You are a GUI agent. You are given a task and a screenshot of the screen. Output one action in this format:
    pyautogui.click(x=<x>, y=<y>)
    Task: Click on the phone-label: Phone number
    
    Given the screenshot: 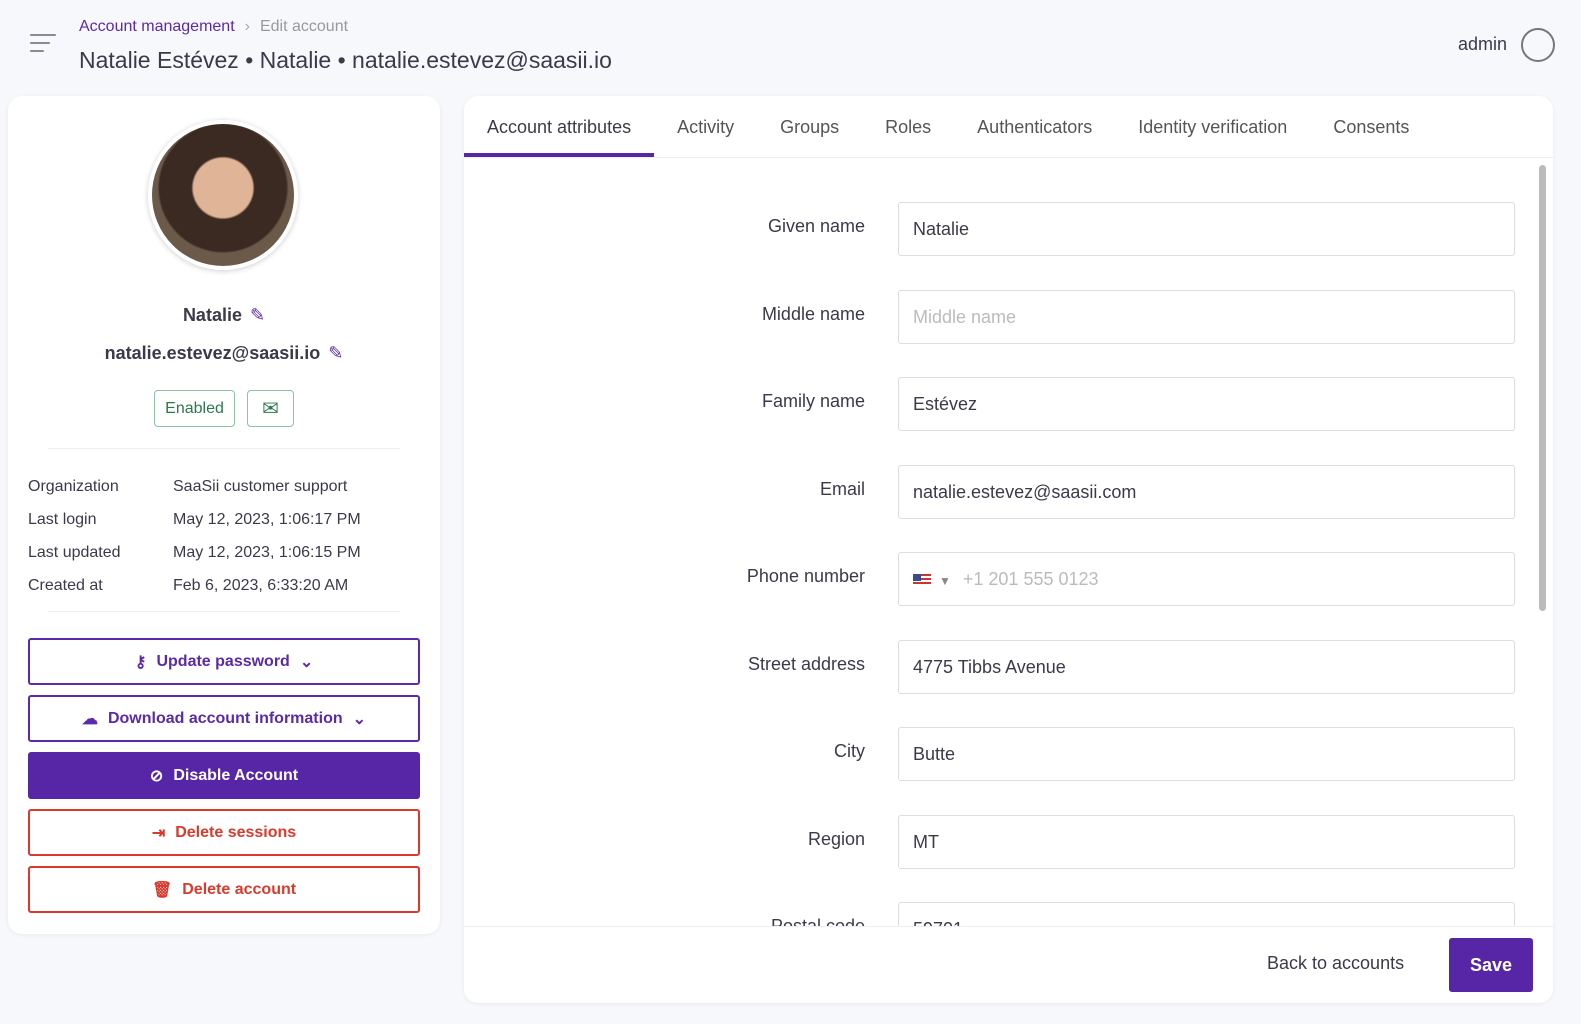 What is the action you would take?
    pyautogui.click(x=805, y=576)
    